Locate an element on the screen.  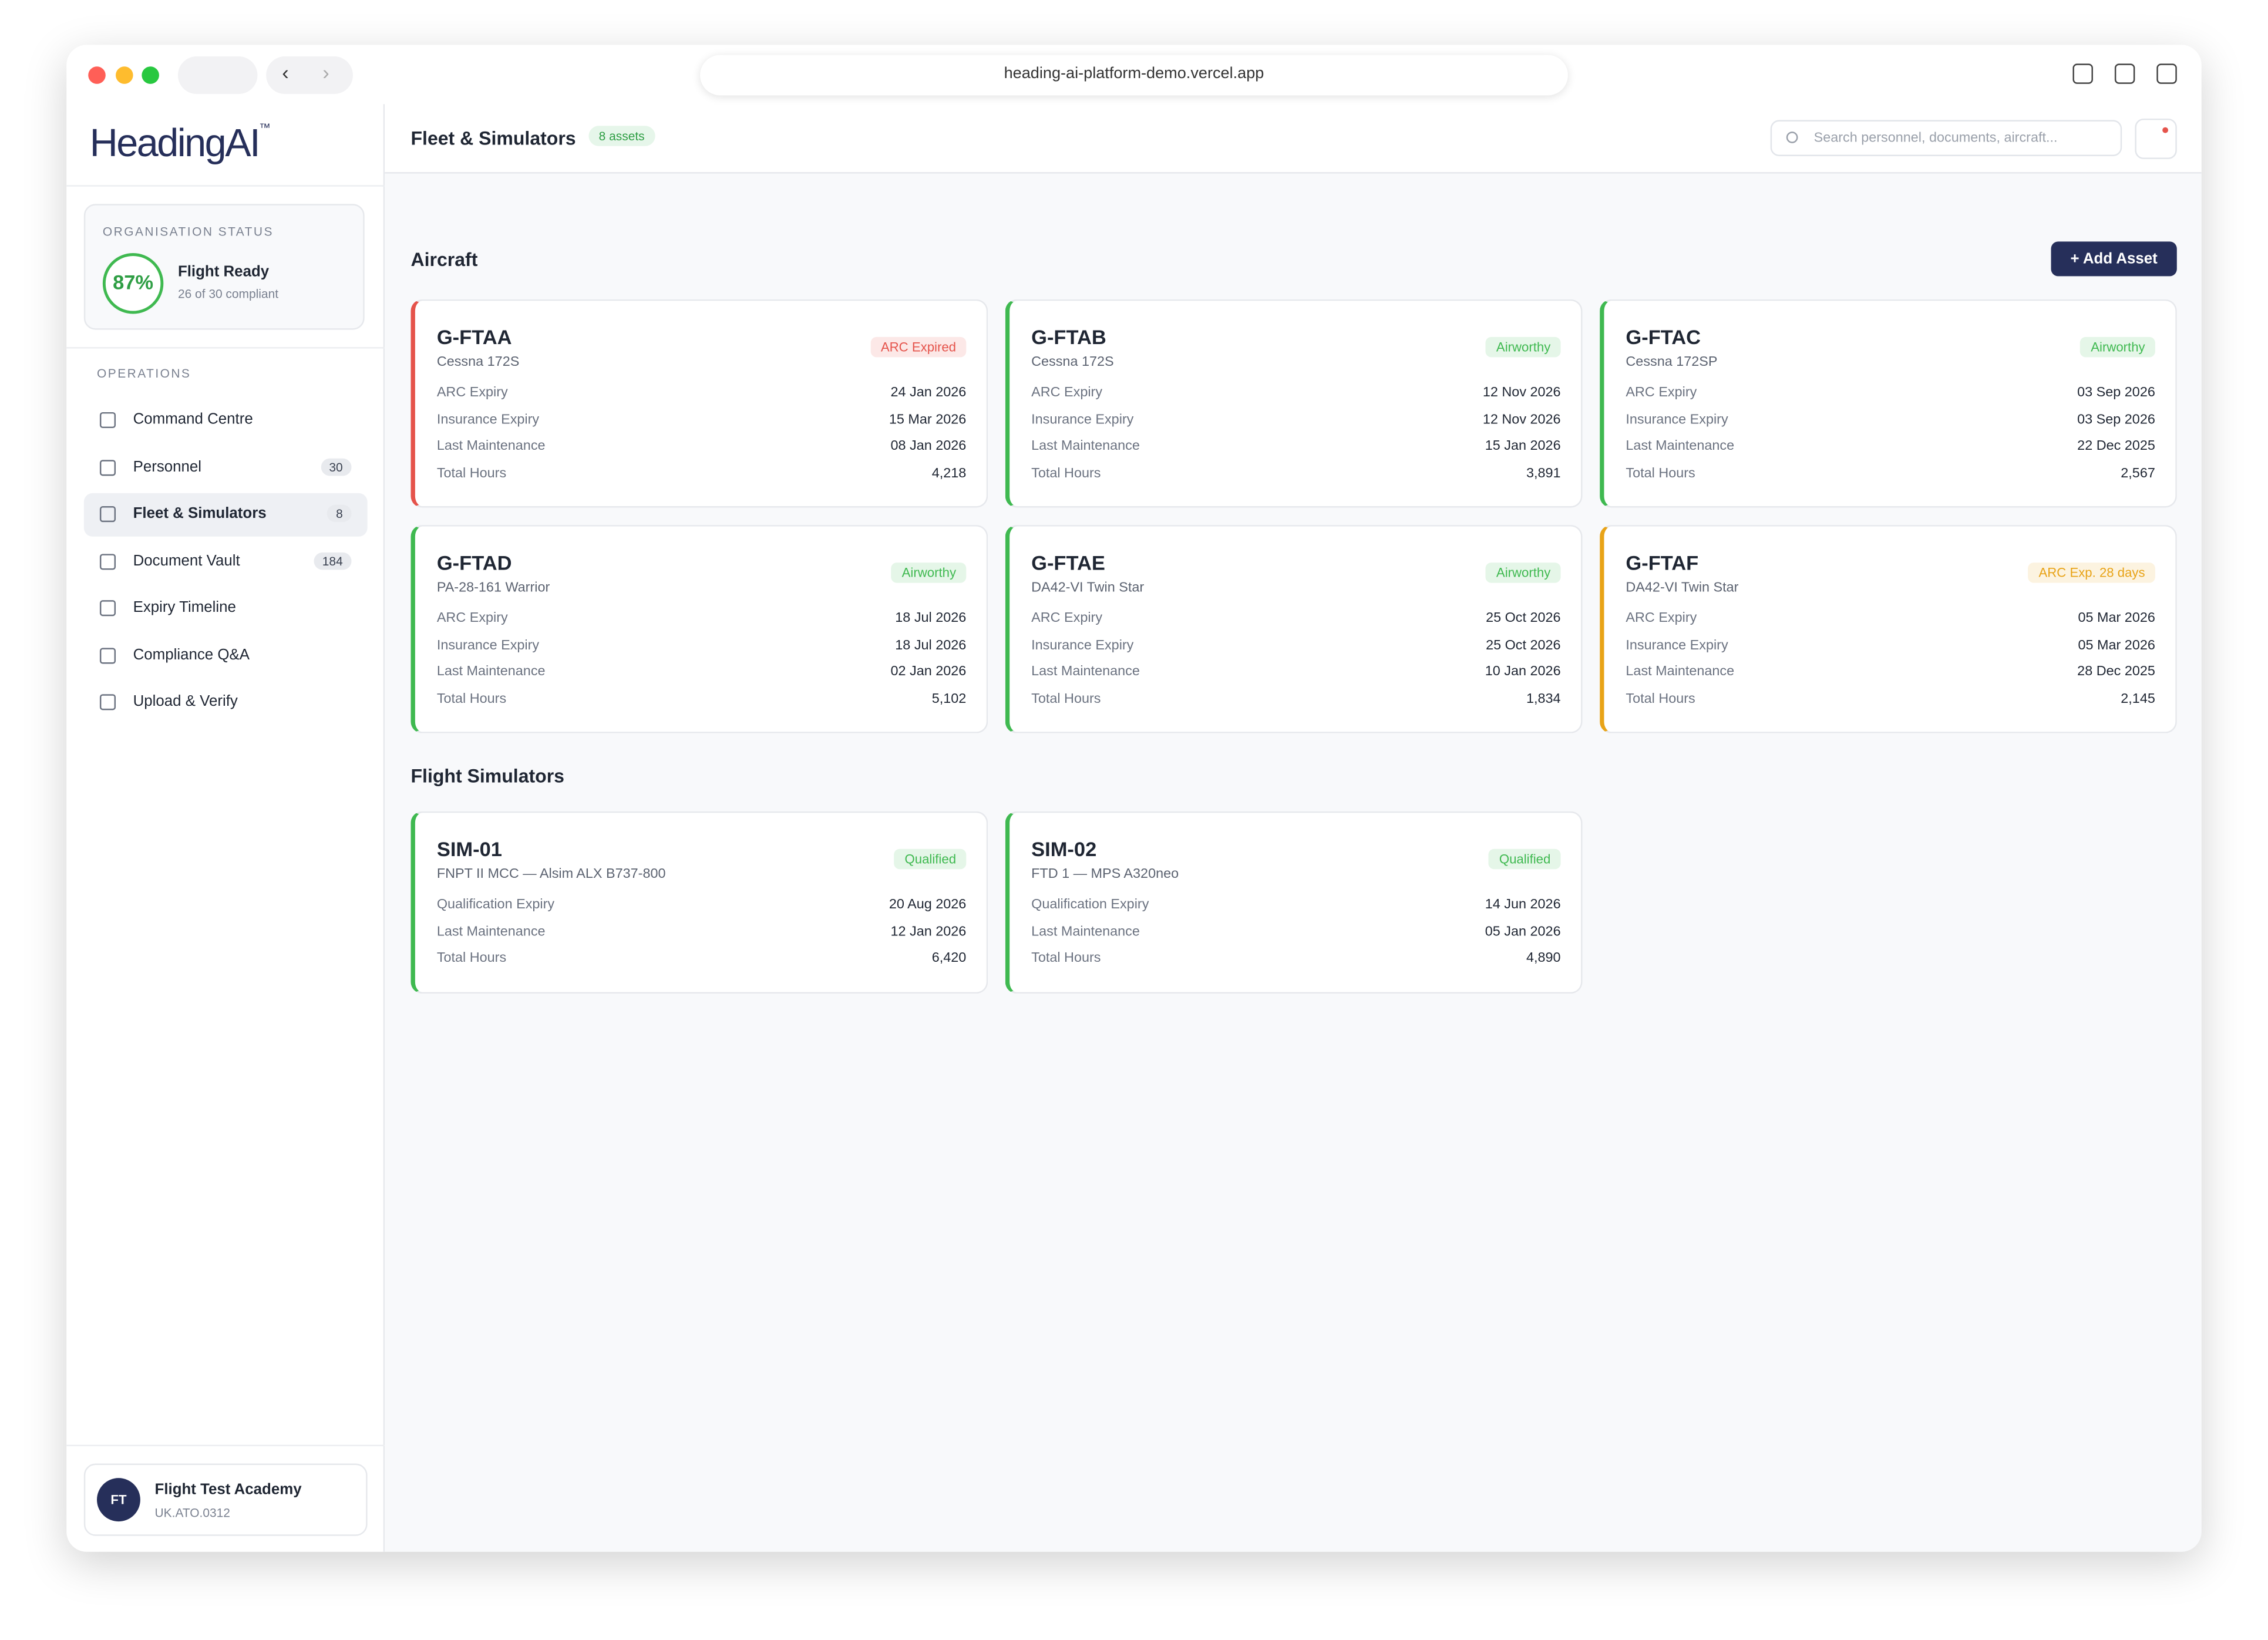
nav-label: Compliance Q&A is located at coordinates (191, 655).